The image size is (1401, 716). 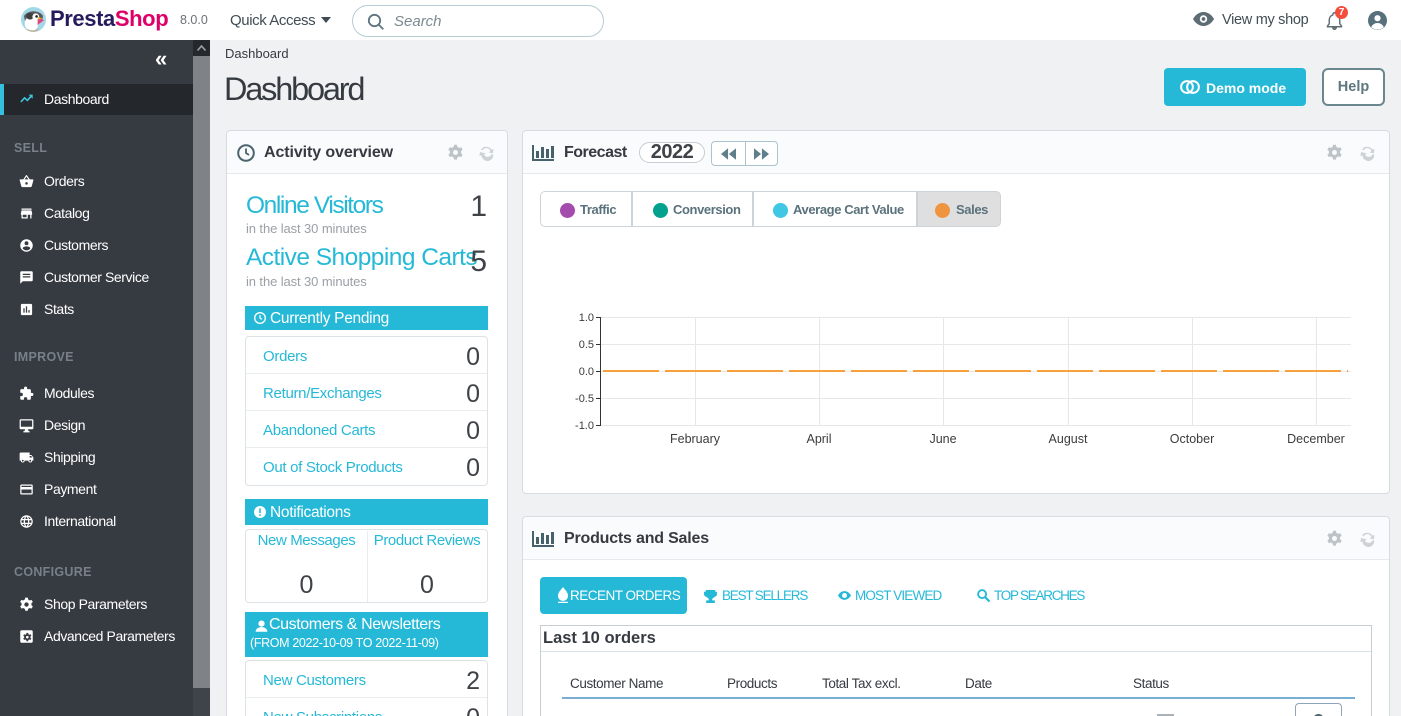 I want to click on svg-text: 0.0, so click(x=586, y=372).